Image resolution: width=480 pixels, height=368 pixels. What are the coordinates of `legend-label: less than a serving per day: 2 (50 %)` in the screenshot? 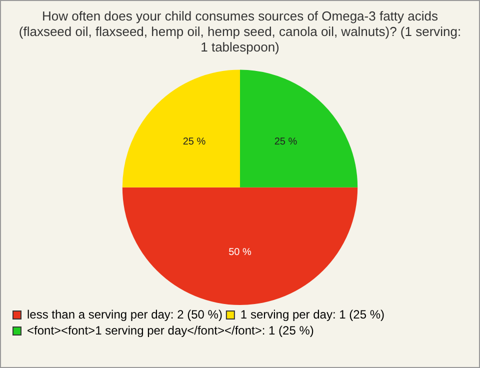 It's located at (124, 314).